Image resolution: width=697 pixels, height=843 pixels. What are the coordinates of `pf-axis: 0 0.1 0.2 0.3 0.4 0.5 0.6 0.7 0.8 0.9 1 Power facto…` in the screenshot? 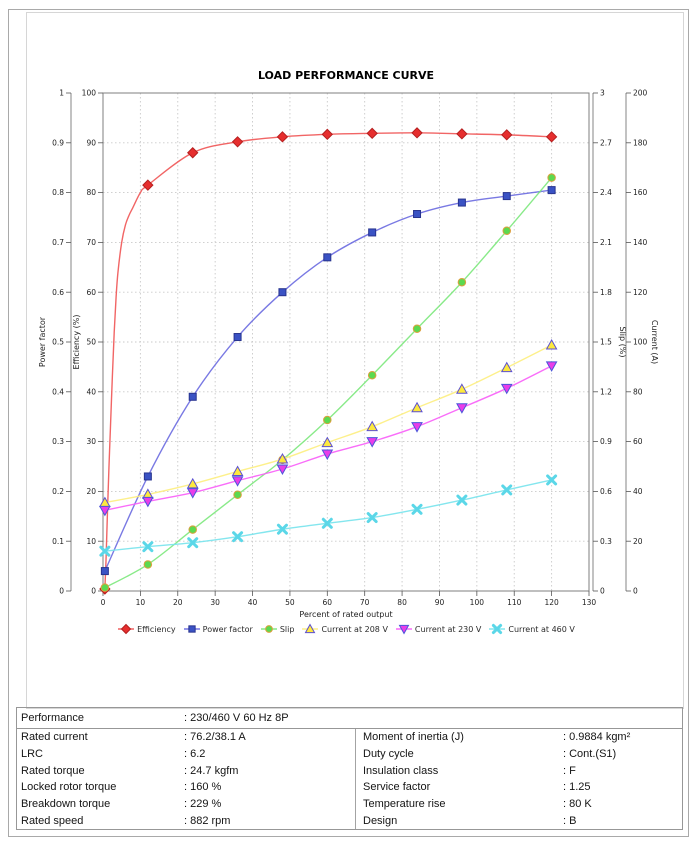 It's located at (55, 342).